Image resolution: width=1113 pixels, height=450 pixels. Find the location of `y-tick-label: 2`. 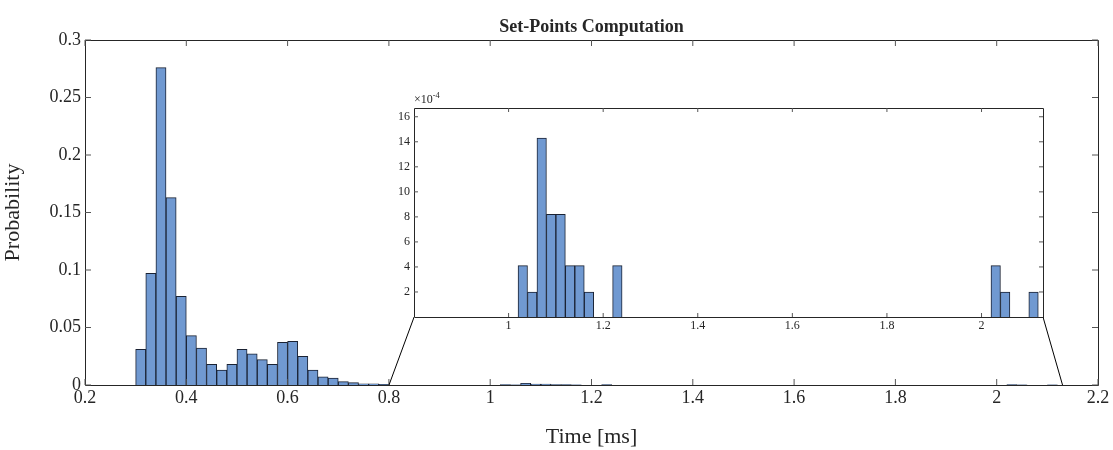

y-tick-label: 2 is located at coordinates (407, 291).